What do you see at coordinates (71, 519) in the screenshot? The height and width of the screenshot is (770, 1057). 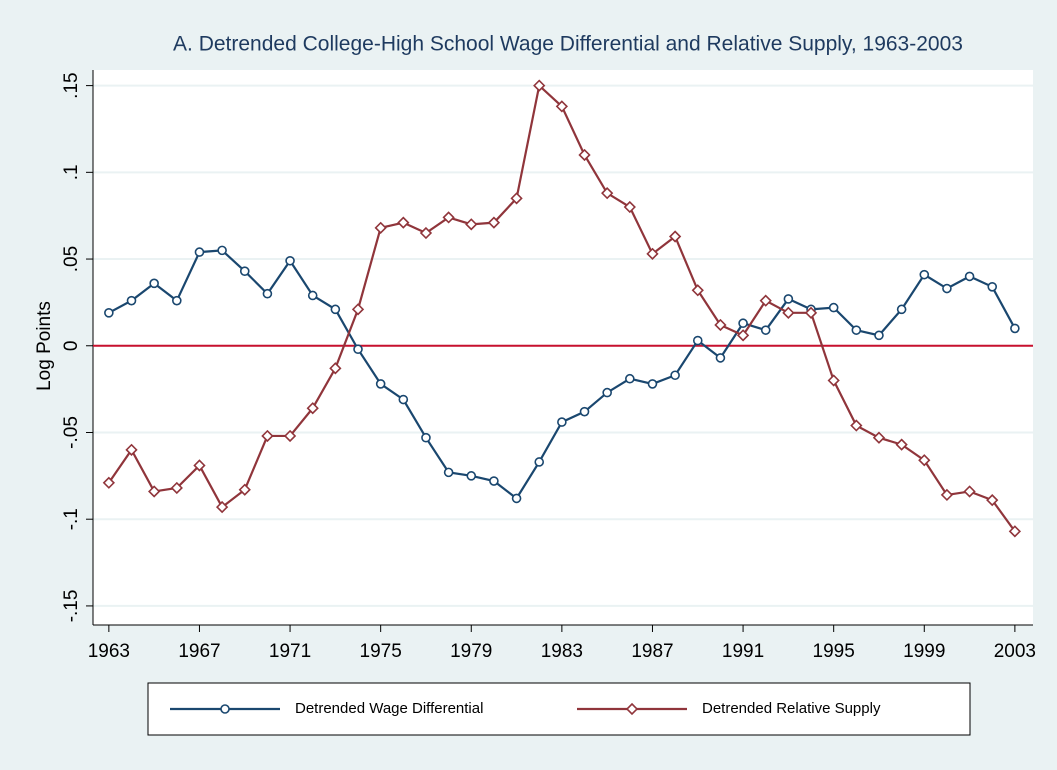 I see `y-tick-label: -.1` at bounding box center [71, 519].